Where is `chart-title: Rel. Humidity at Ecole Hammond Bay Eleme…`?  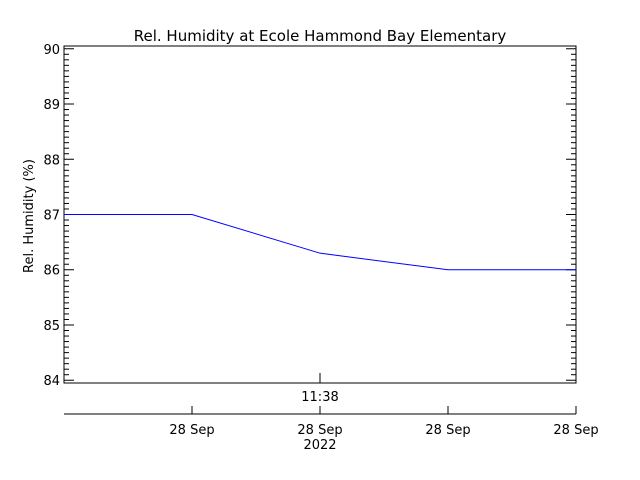
chart-title: Rel. Humidity at Ecole Hammond Bay Eleme… is located at coordinates (320, 36).